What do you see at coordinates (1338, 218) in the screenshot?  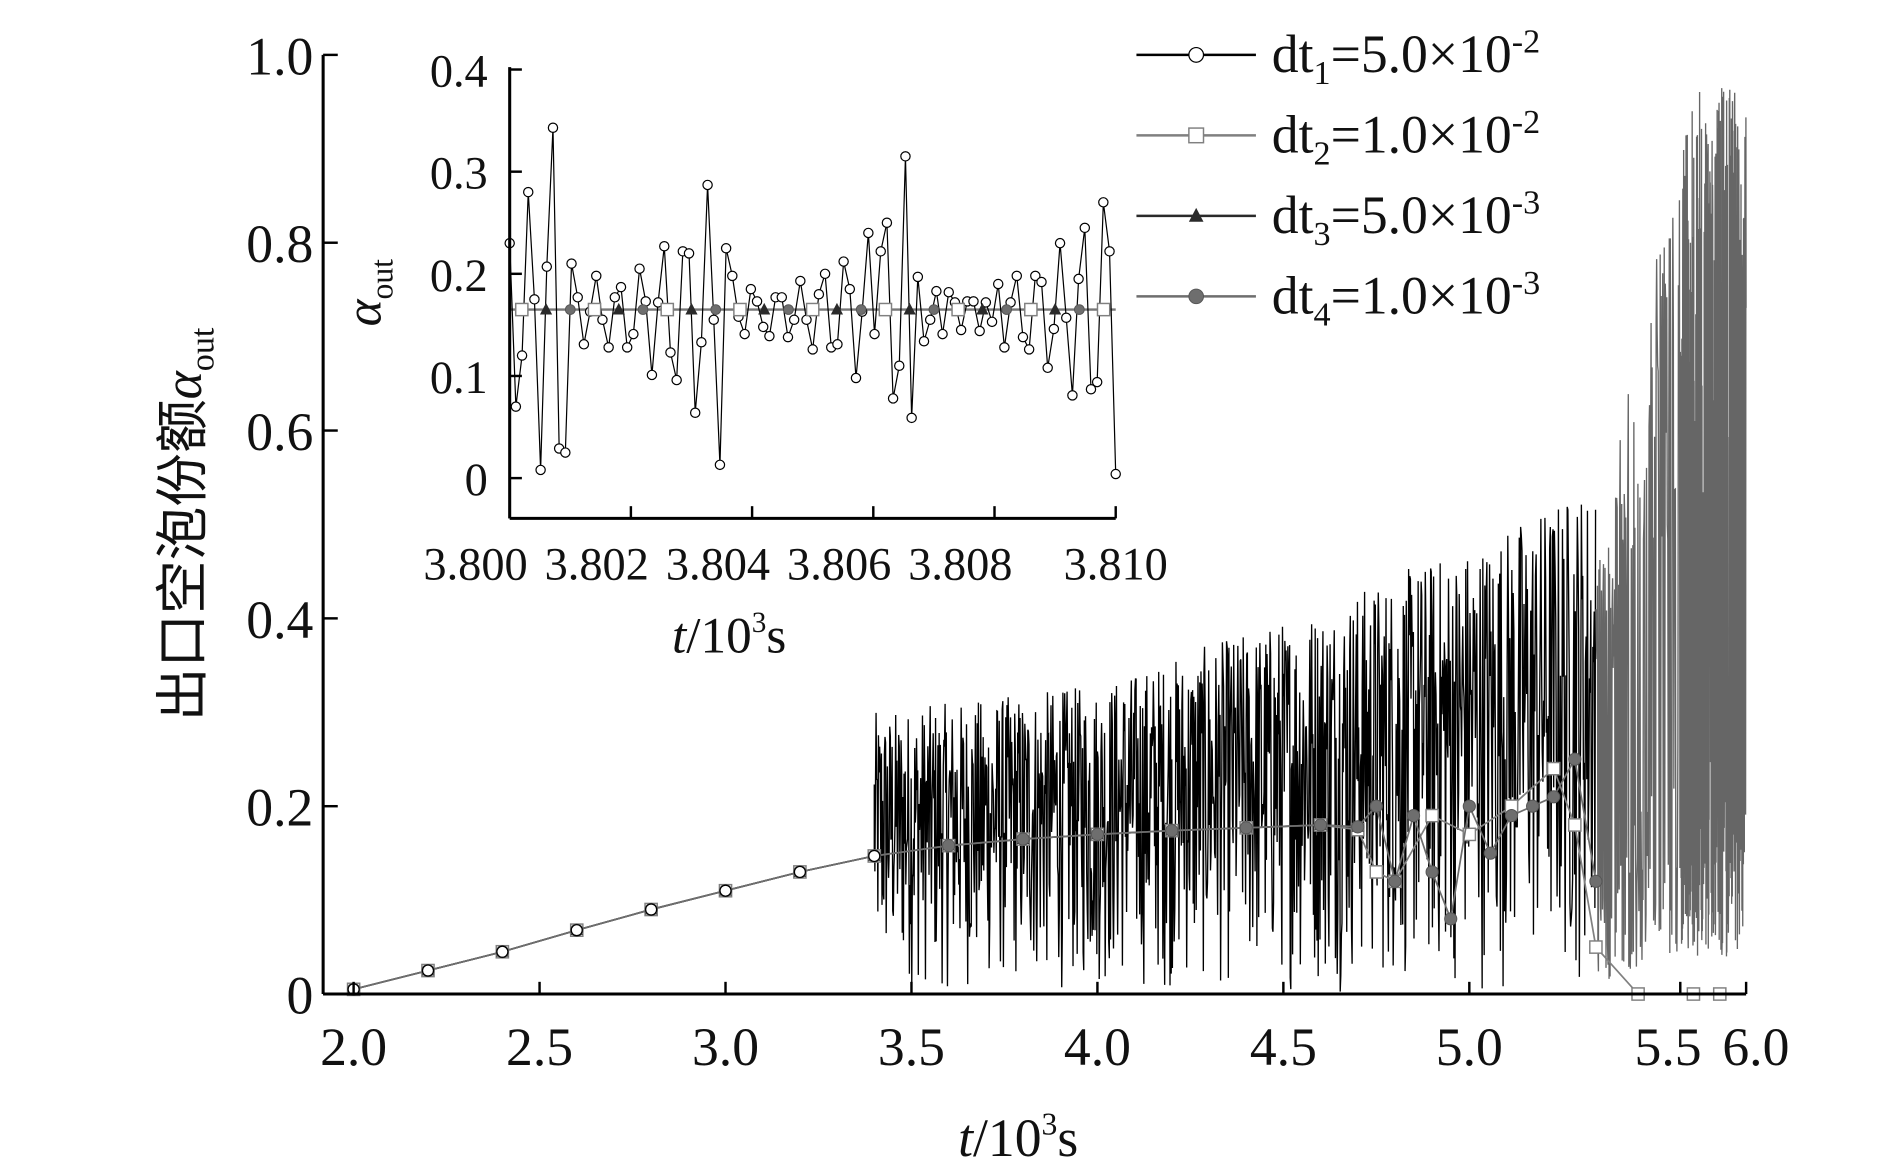 I see `legend-item: dt3=5.0×10-3` at bounding box center [1338, 218].